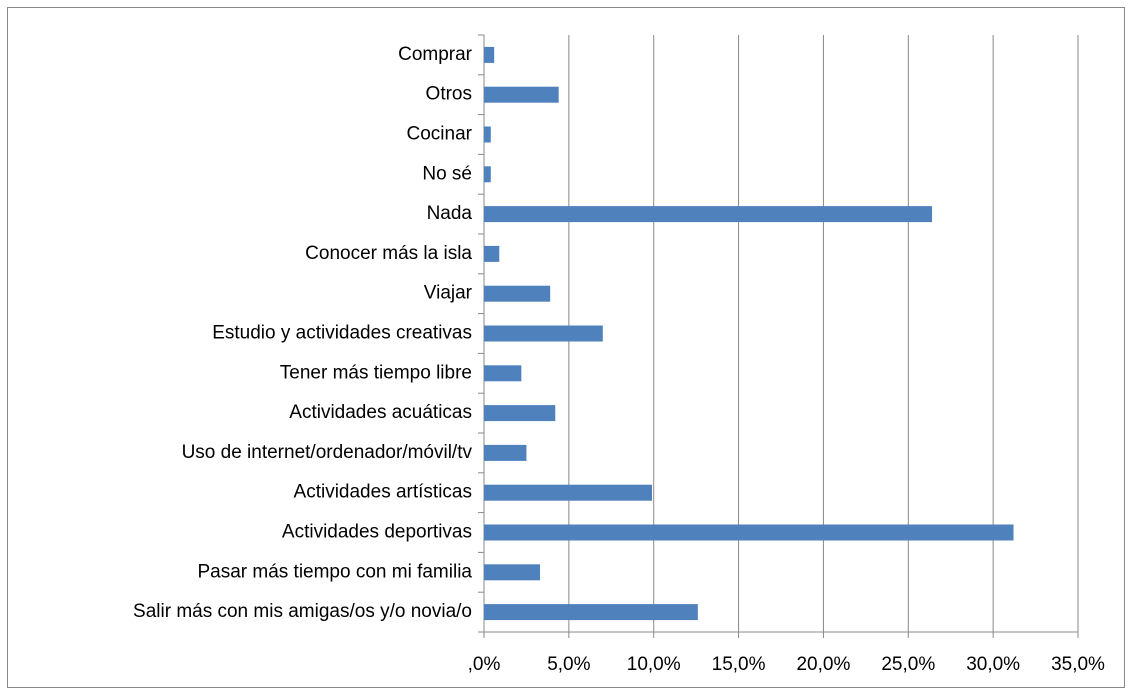  I want to click on x-tick-label: 20,0%, so click(823, 664).